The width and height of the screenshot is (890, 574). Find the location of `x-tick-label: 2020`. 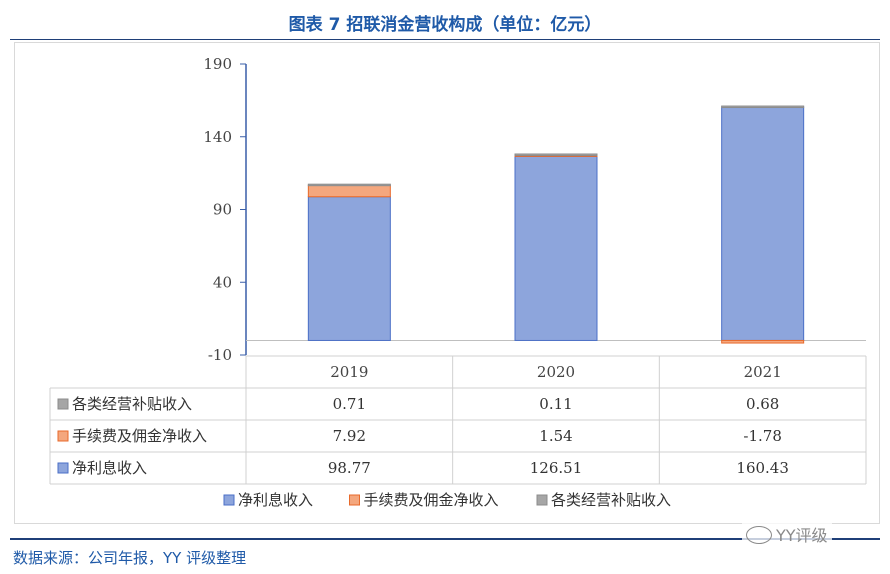

x-tick-label: 2020 is located at coordinates (556, 372).